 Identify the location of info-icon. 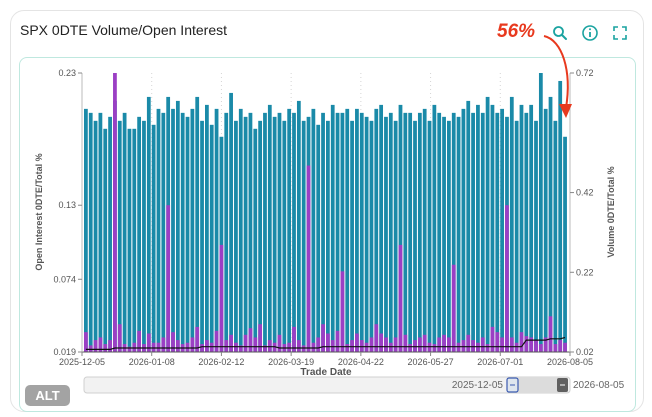
(590, 33).